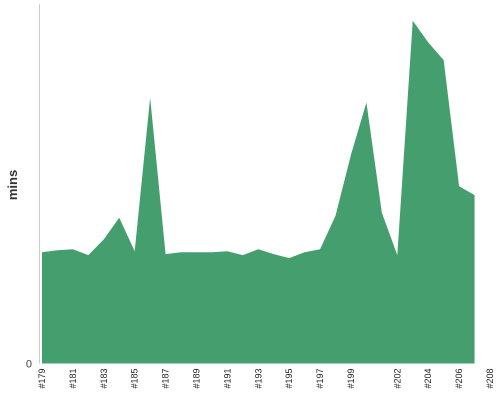 Image resolution: width=500 pixels, height=400 pixels. Describe the element at coordinates (428, 379) in the screenshot. I see `x-tick-label: #204` at that location.